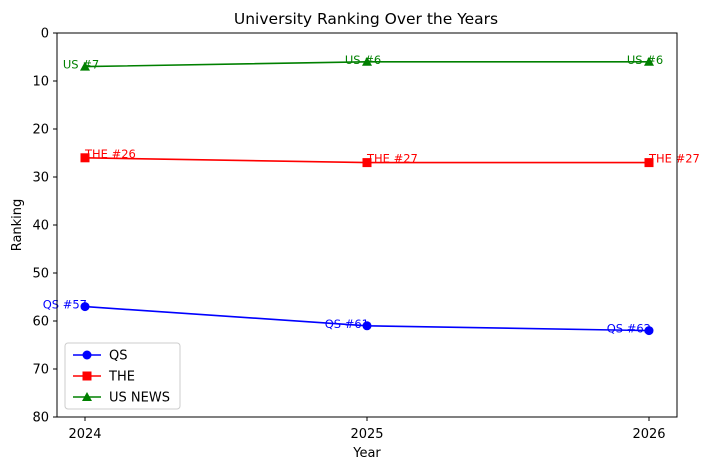 This screenshot has height=470, width=714. What do you see at coordinates (87, 396) in the screenshot?
I see `legend-marker-us-news` at bounding box center [87, 396].